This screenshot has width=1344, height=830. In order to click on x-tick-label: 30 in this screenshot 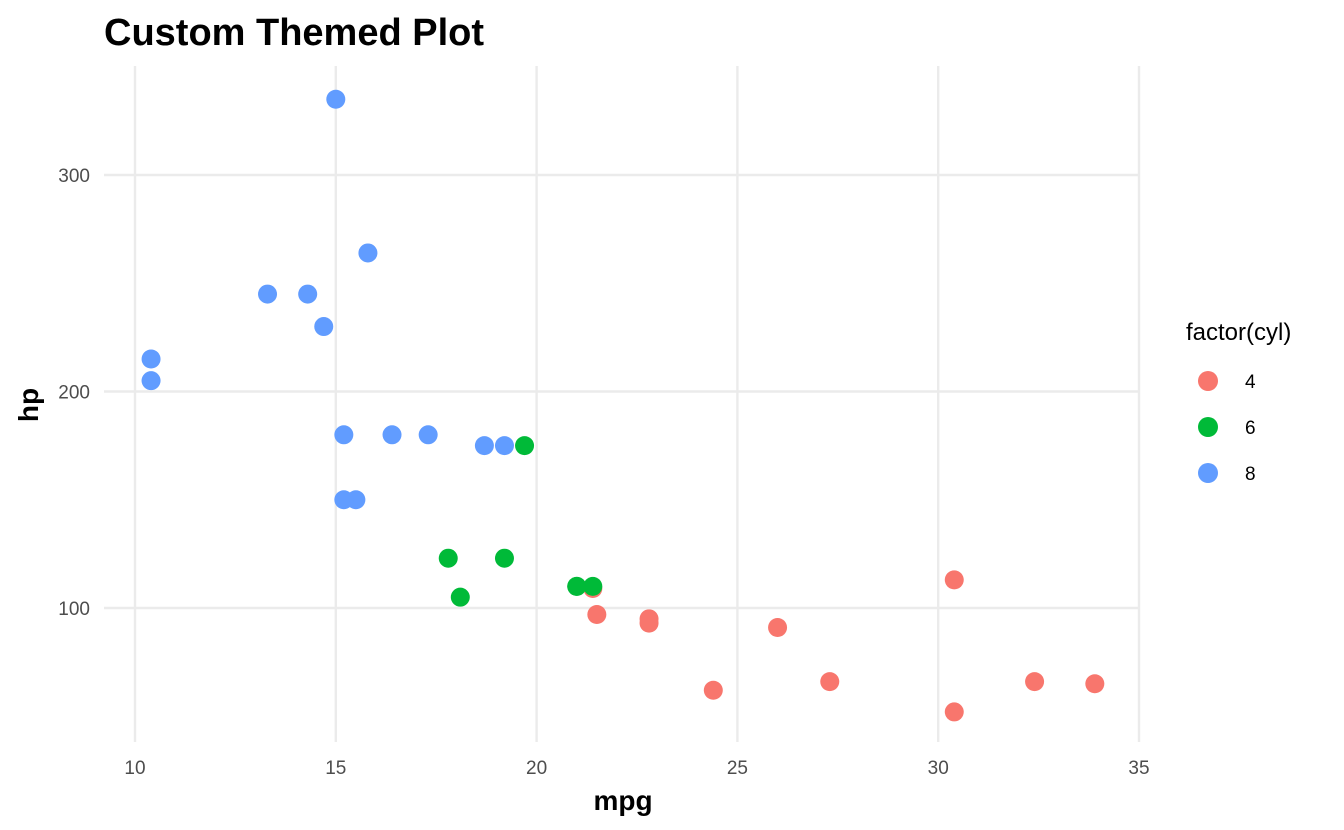, I will do `click(938, 768)`.